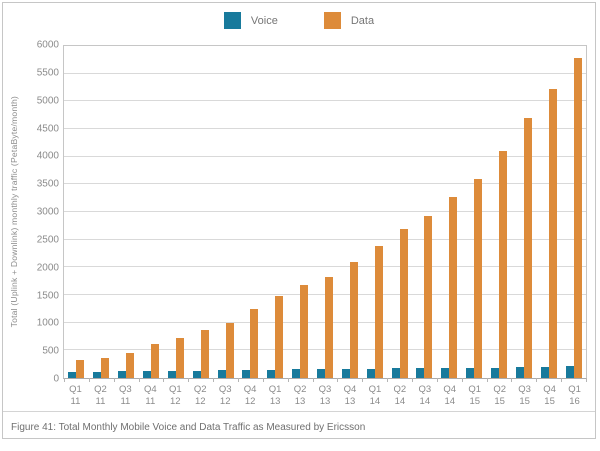  Describe the element at coordinates (475, 395) in the screenshot. I see `x-label-q1-15: Q1 15` at that location.